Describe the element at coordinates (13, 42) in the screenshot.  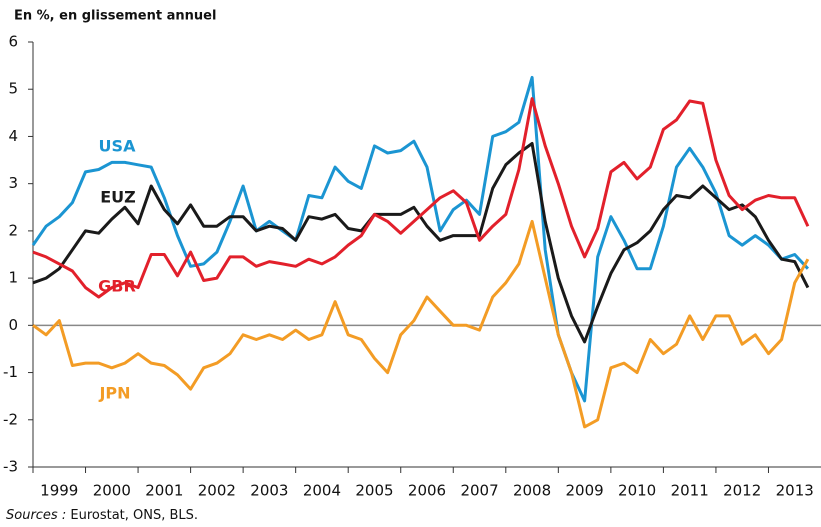
I see `y-tick-label: 6` at that location.